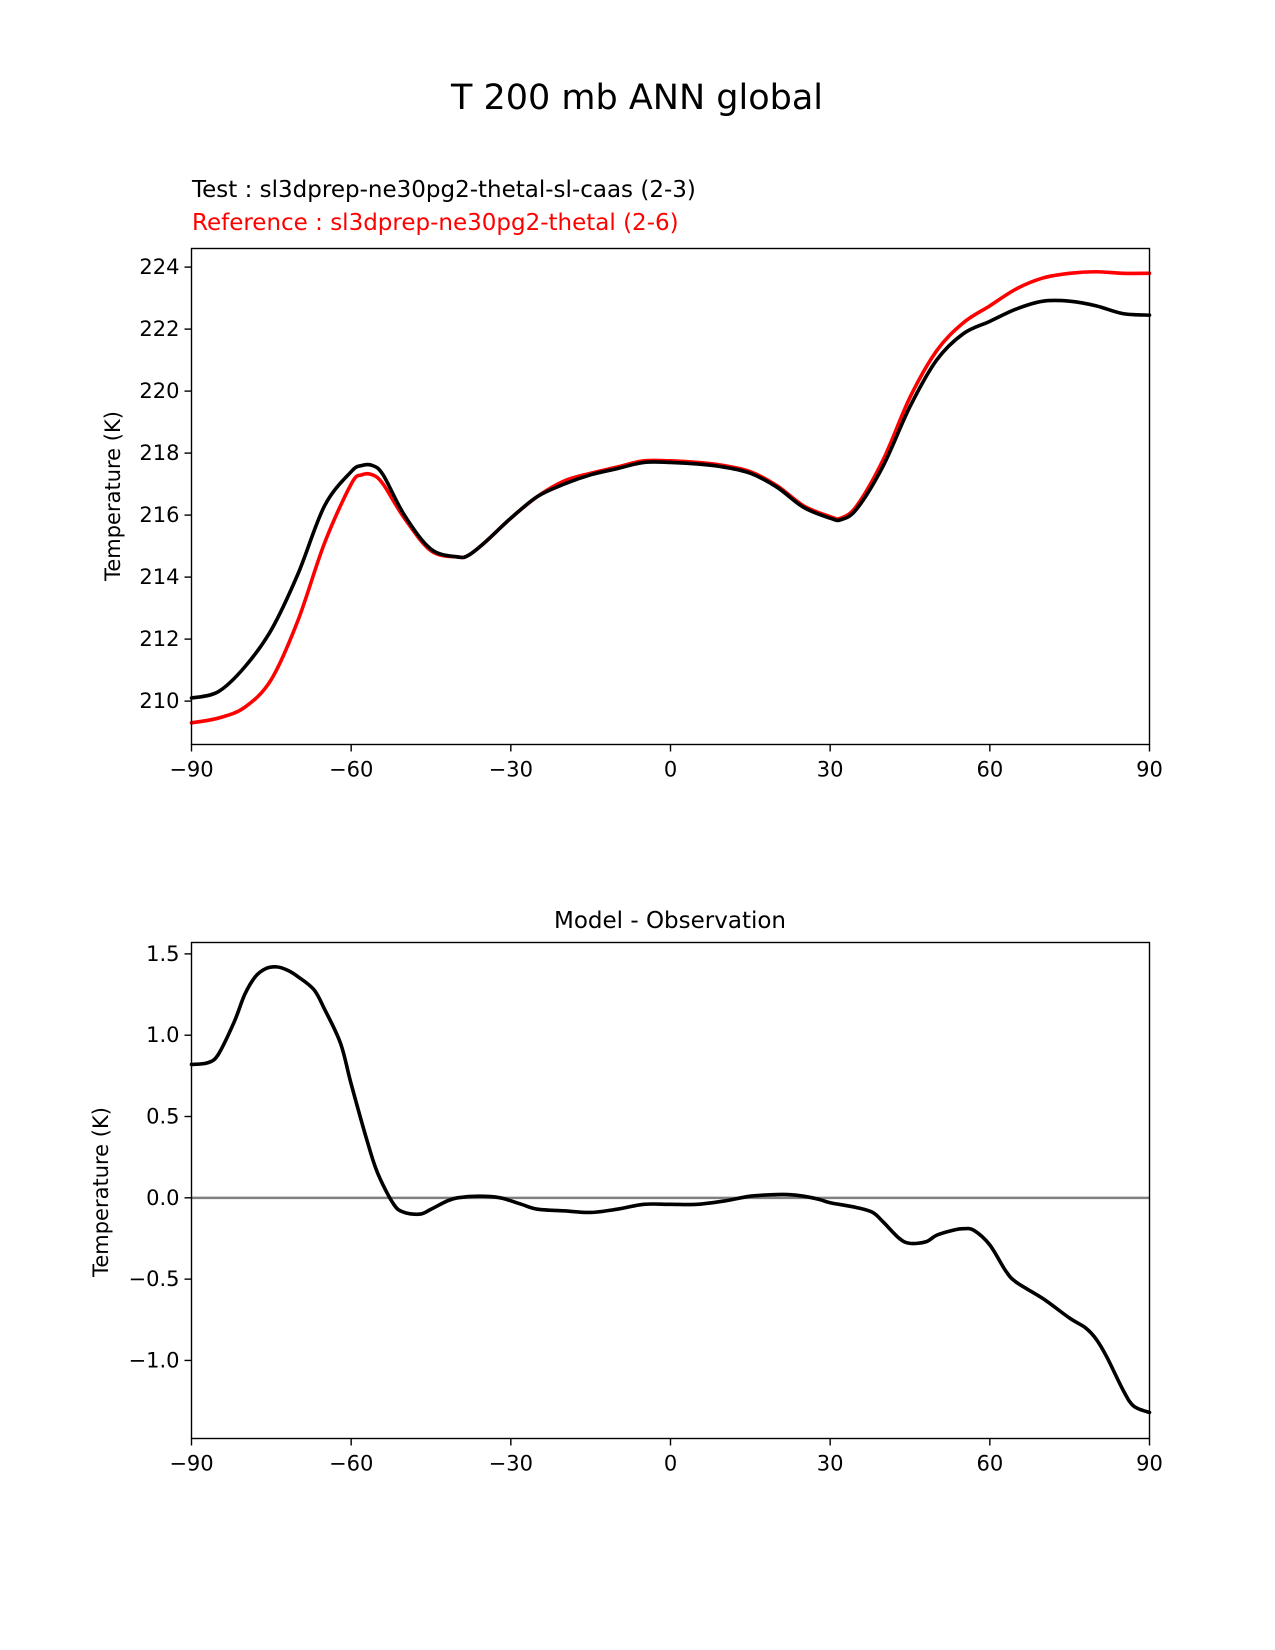  What do you see at coordinates (113, 496) in the screenshot?
I see `top-y-axis-label: Temperature (K)` at bounding box center [113, 496].